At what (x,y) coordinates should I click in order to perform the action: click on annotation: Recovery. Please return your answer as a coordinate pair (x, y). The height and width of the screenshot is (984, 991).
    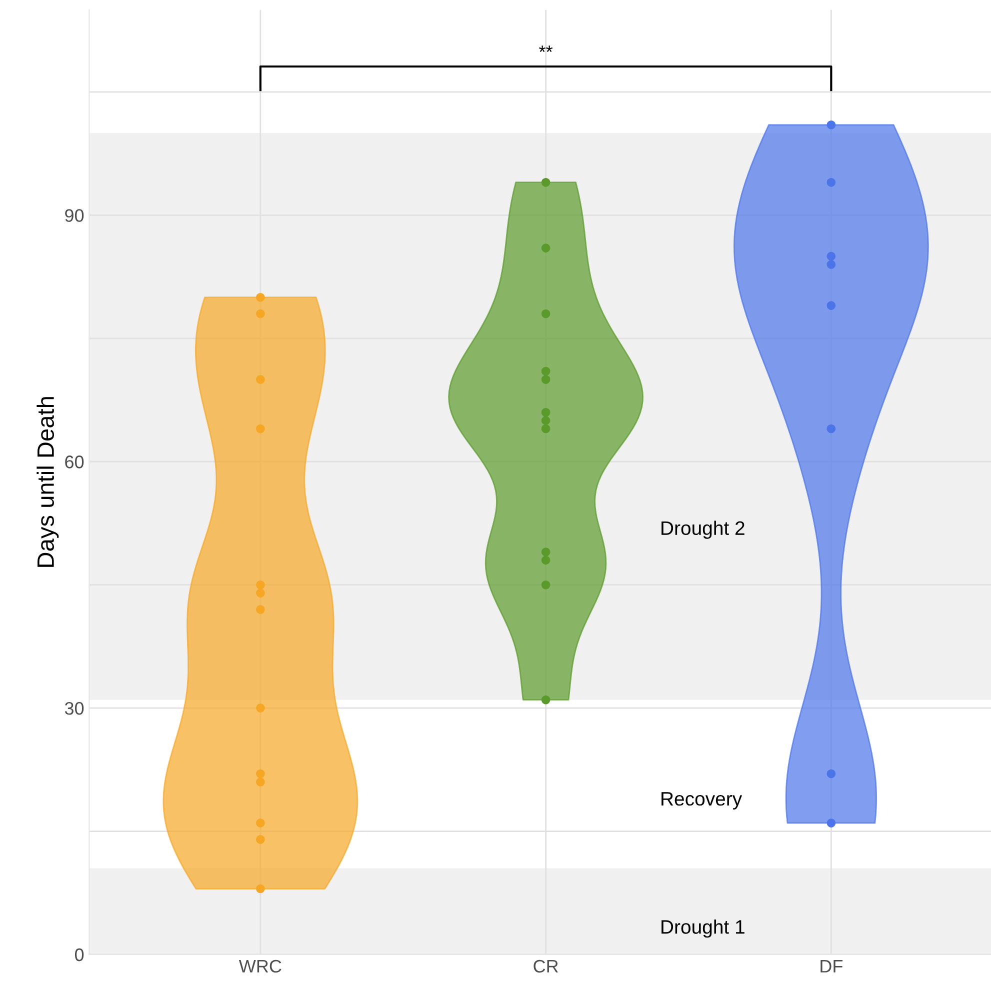
    Looking at the image, I should click on (702, 801).